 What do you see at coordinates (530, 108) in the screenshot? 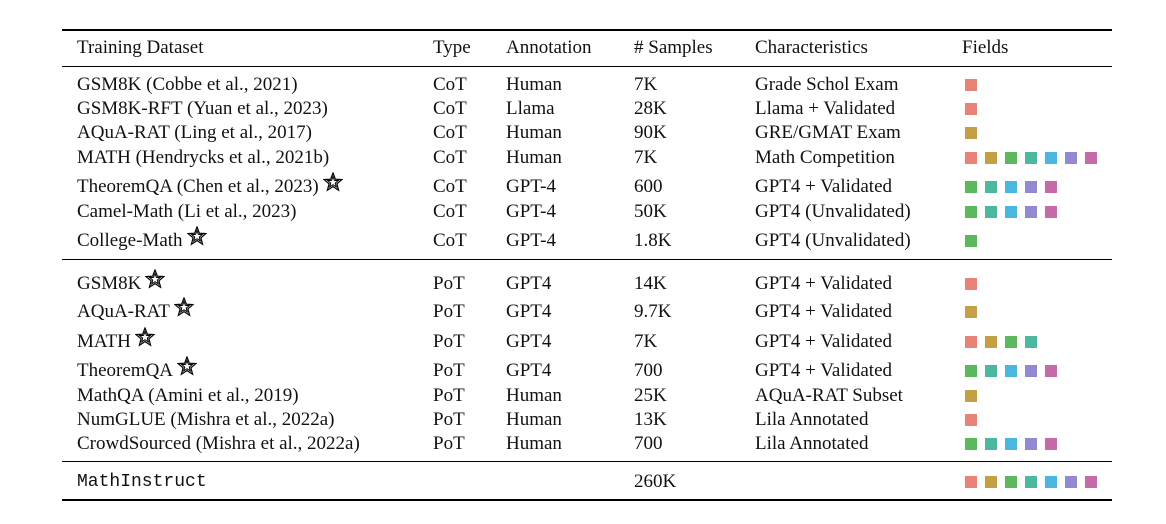
I see `annotation-cell: Llama` at bounding box center [530, 108].